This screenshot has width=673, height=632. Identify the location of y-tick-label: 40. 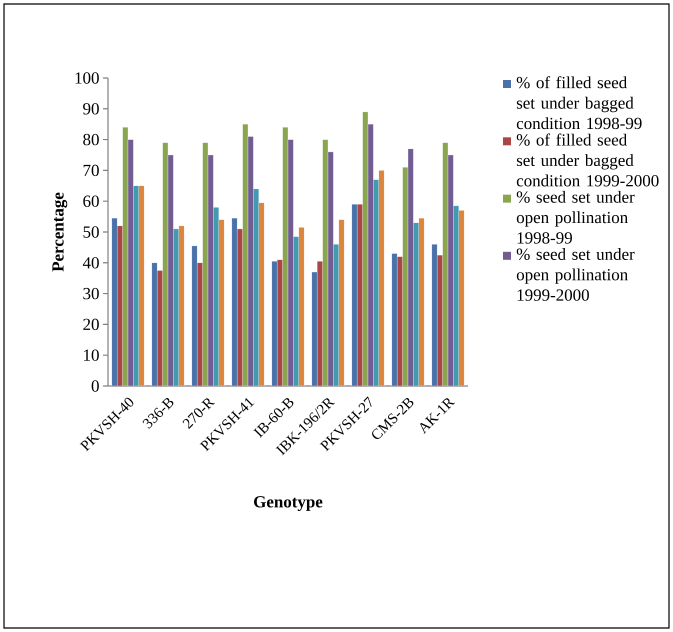
(90, 263).